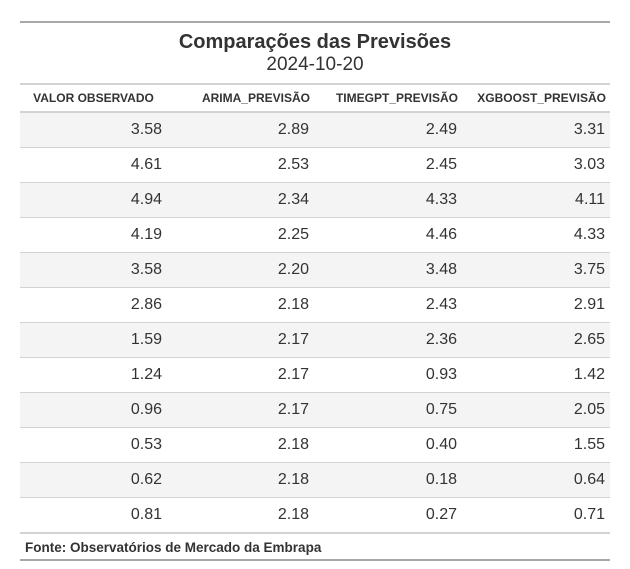  I want to click on table-cell: 0.75, so click(388, 410).